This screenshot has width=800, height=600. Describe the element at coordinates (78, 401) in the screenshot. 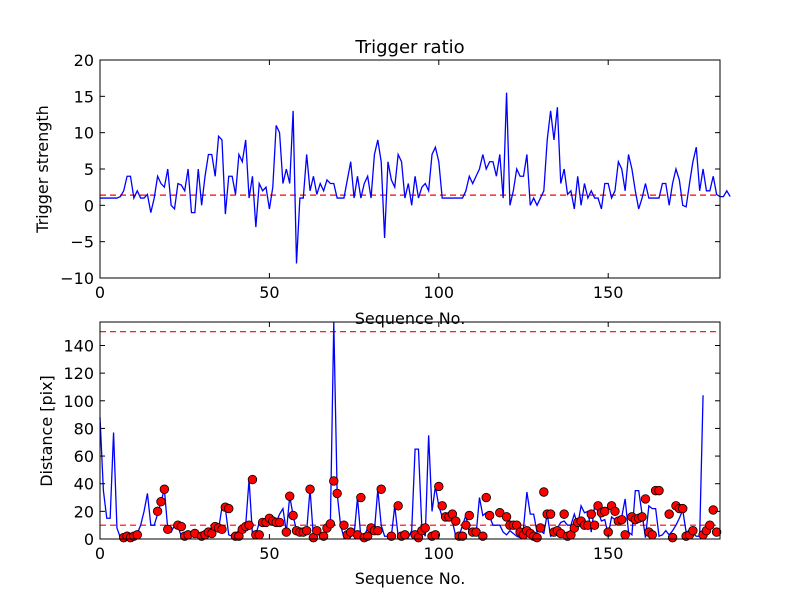

I see `y-tick-label: 100` at that location.